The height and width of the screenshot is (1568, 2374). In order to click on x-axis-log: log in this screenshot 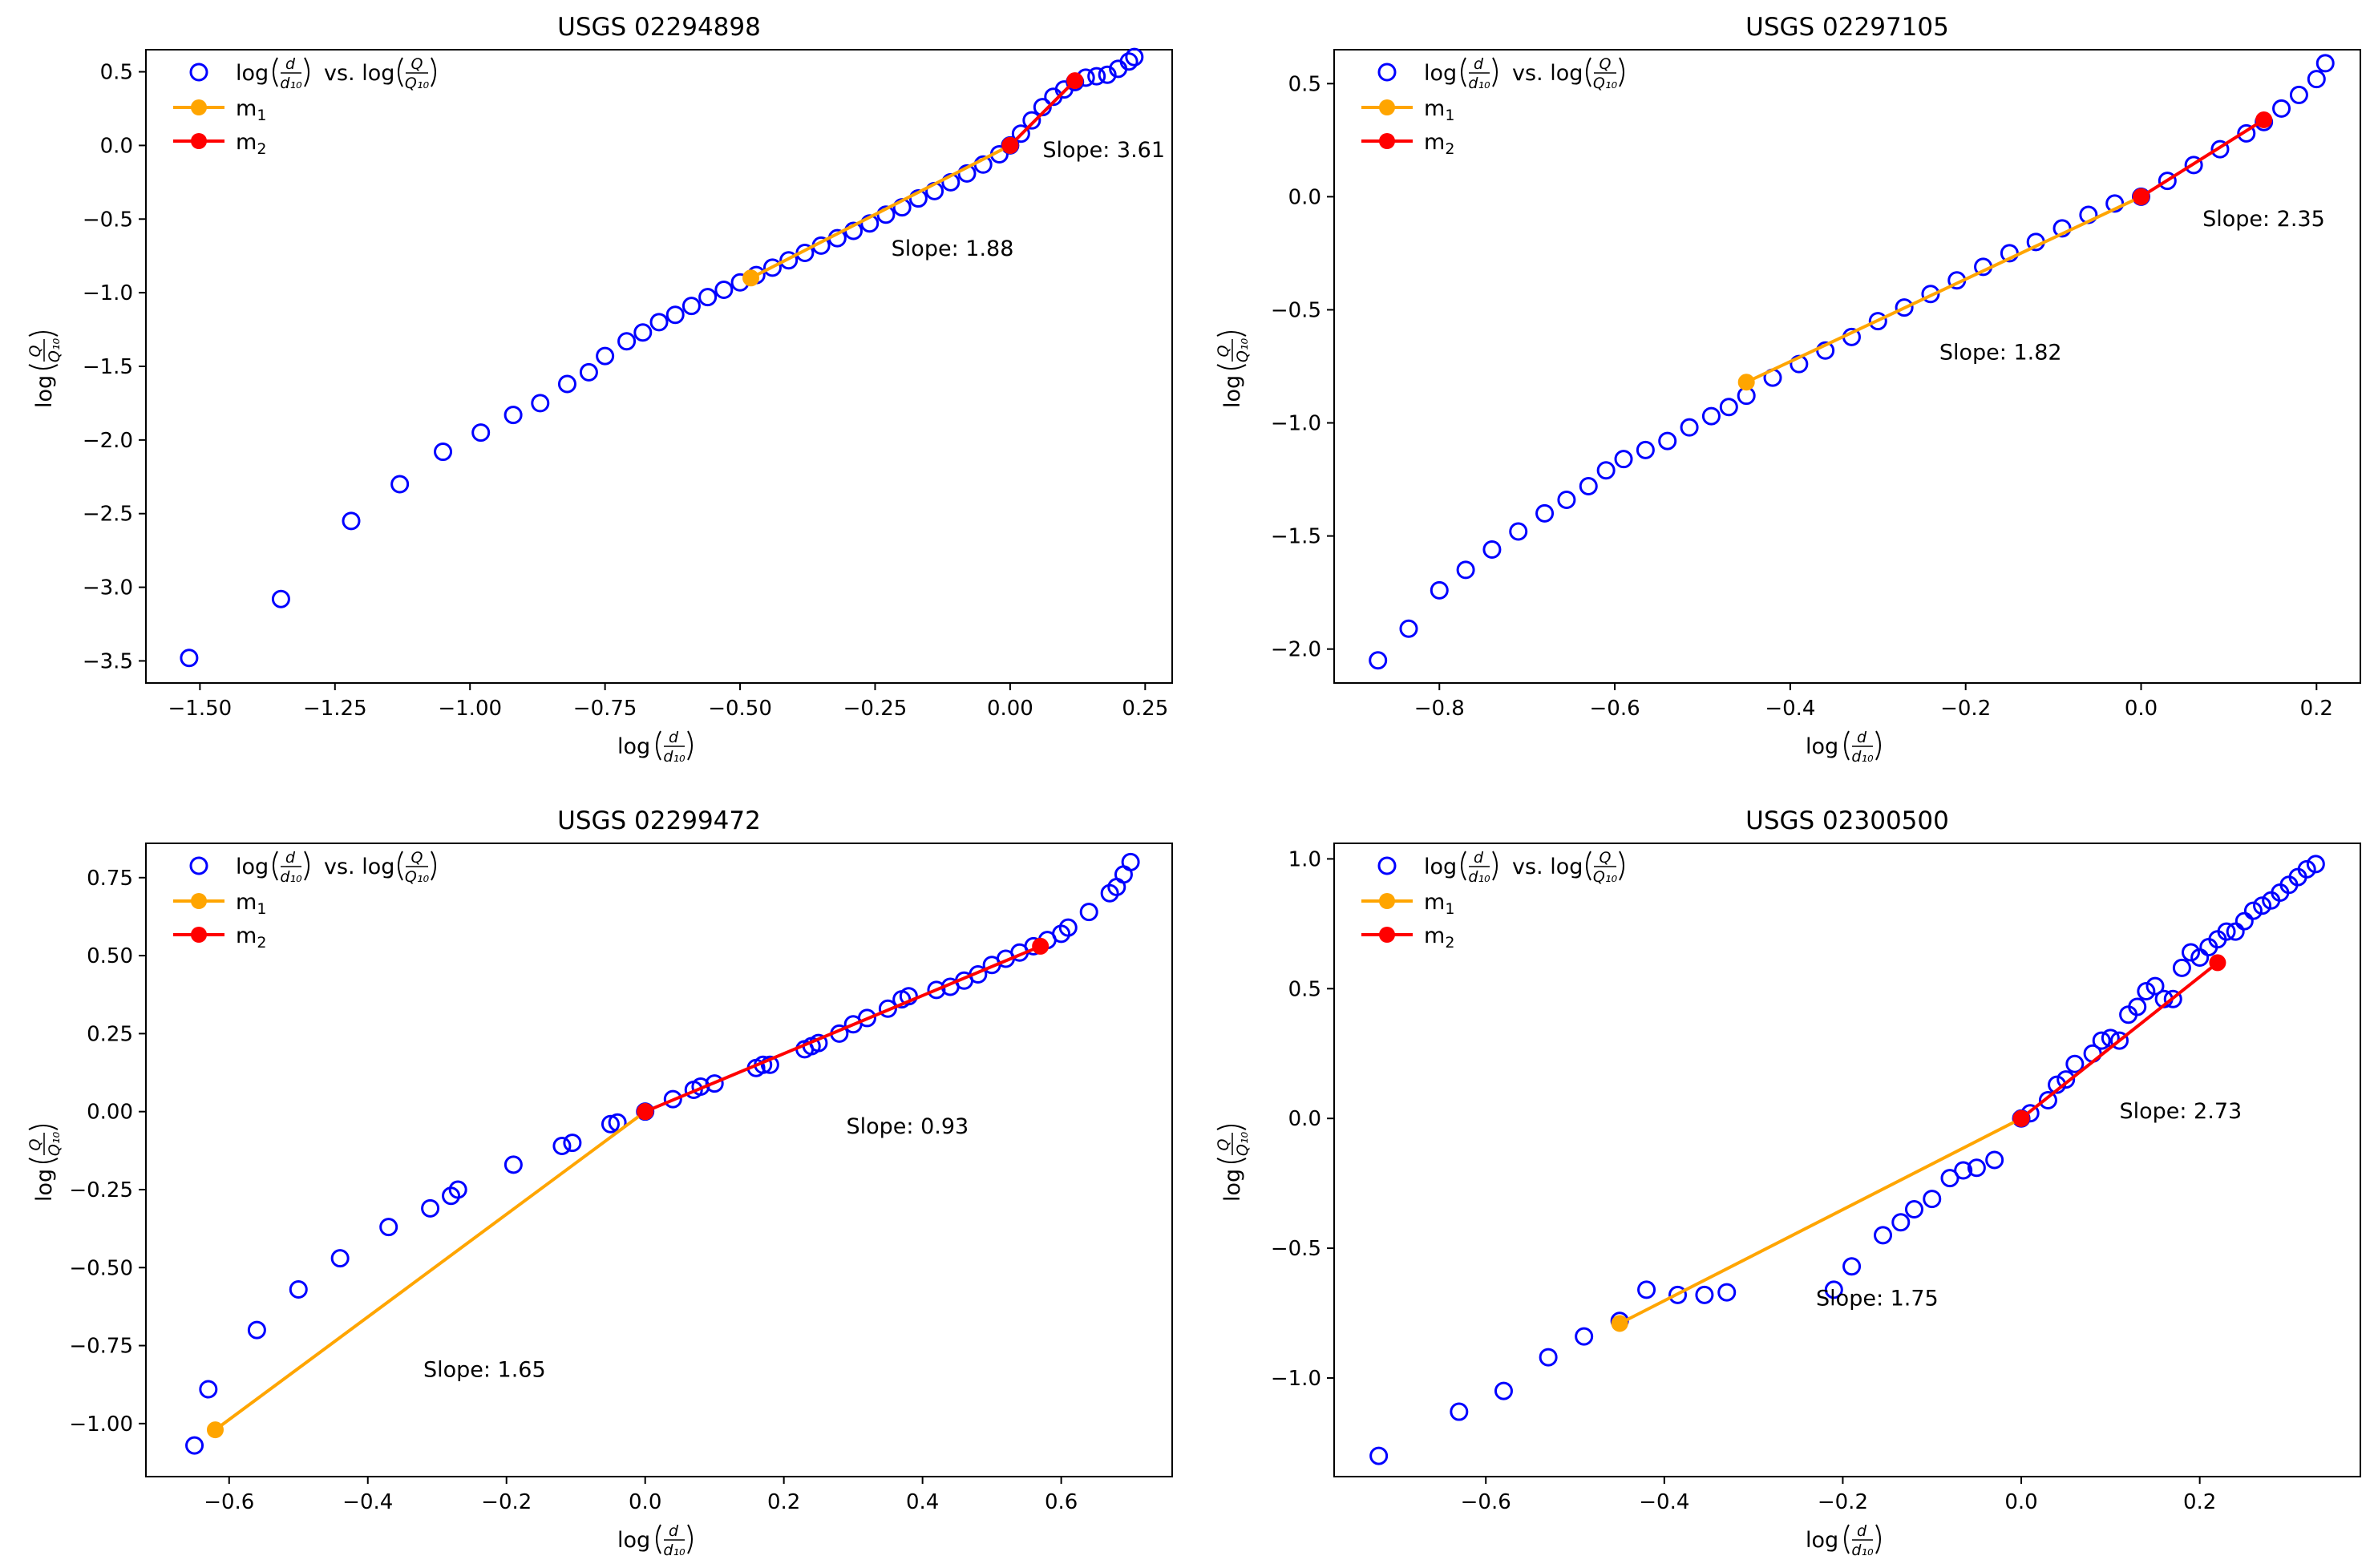, I will do `click(633, 1540)`.